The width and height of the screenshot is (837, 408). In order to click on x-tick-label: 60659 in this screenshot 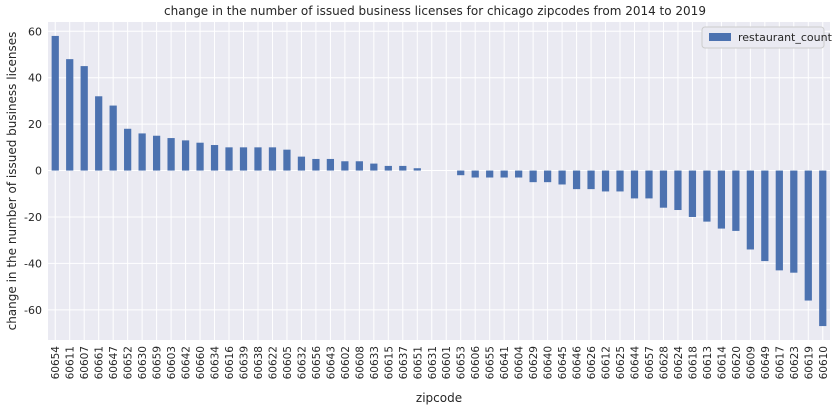, I will do `click(158, 362)`.